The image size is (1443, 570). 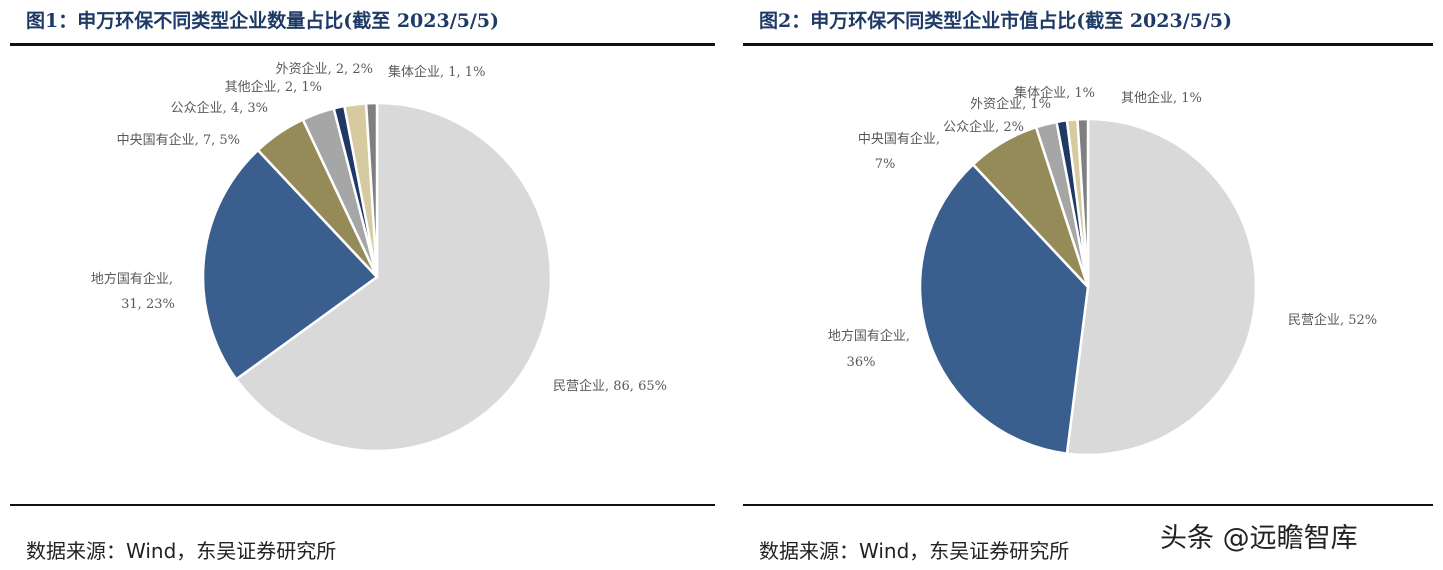 What do you see at coordinates (273, 87) in the screenshot?
I see `slice-label-5: 其他企业, 2, 1%` at bounding box center [273, 87].